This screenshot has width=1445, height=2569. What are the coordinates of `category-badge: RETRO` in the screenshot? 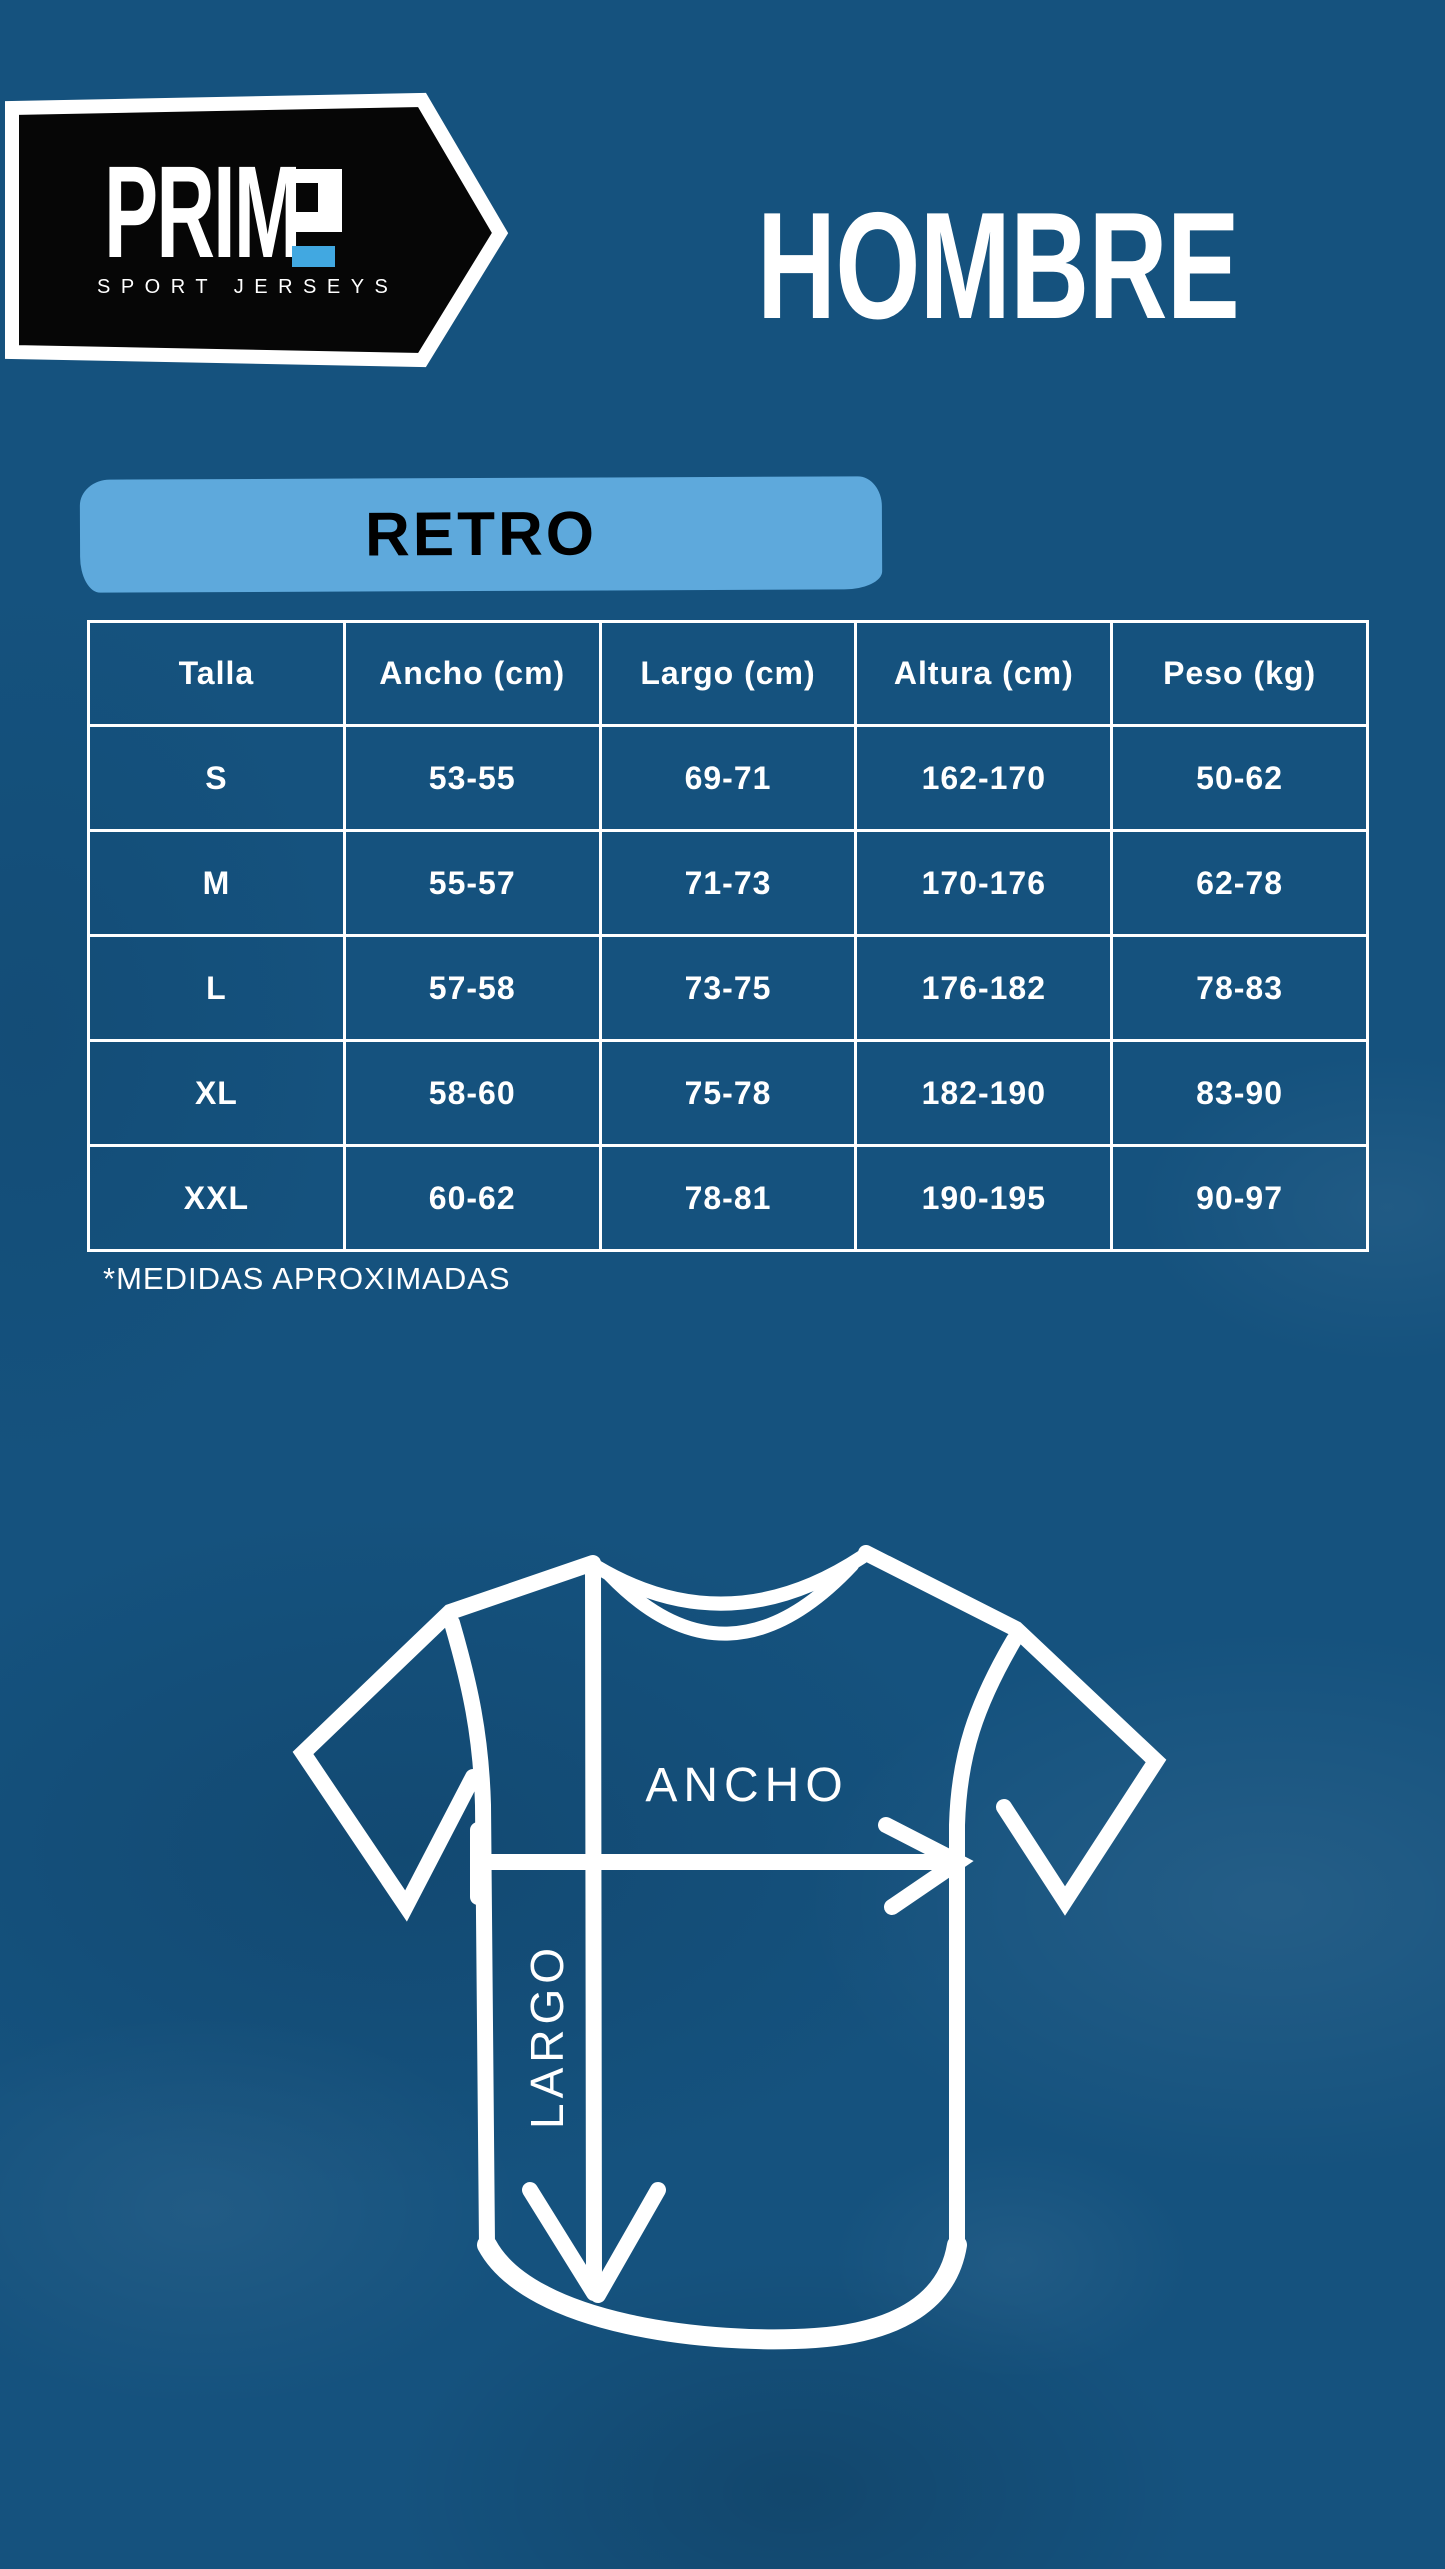 It's located at (481, 534).